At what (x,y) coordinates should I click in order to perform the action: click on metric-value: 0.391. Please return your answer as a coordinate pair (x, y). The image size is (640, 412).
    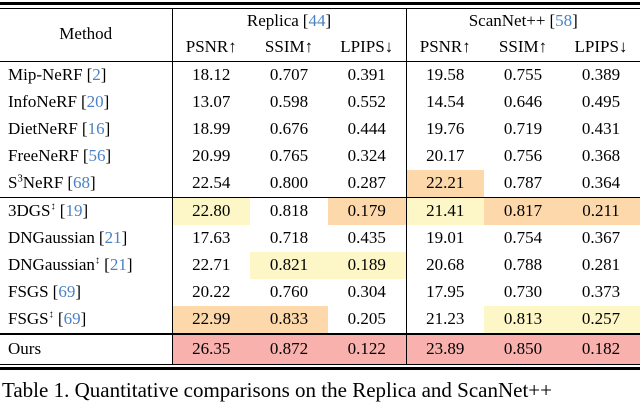
    Looking at the image, I should click on (366, 74).